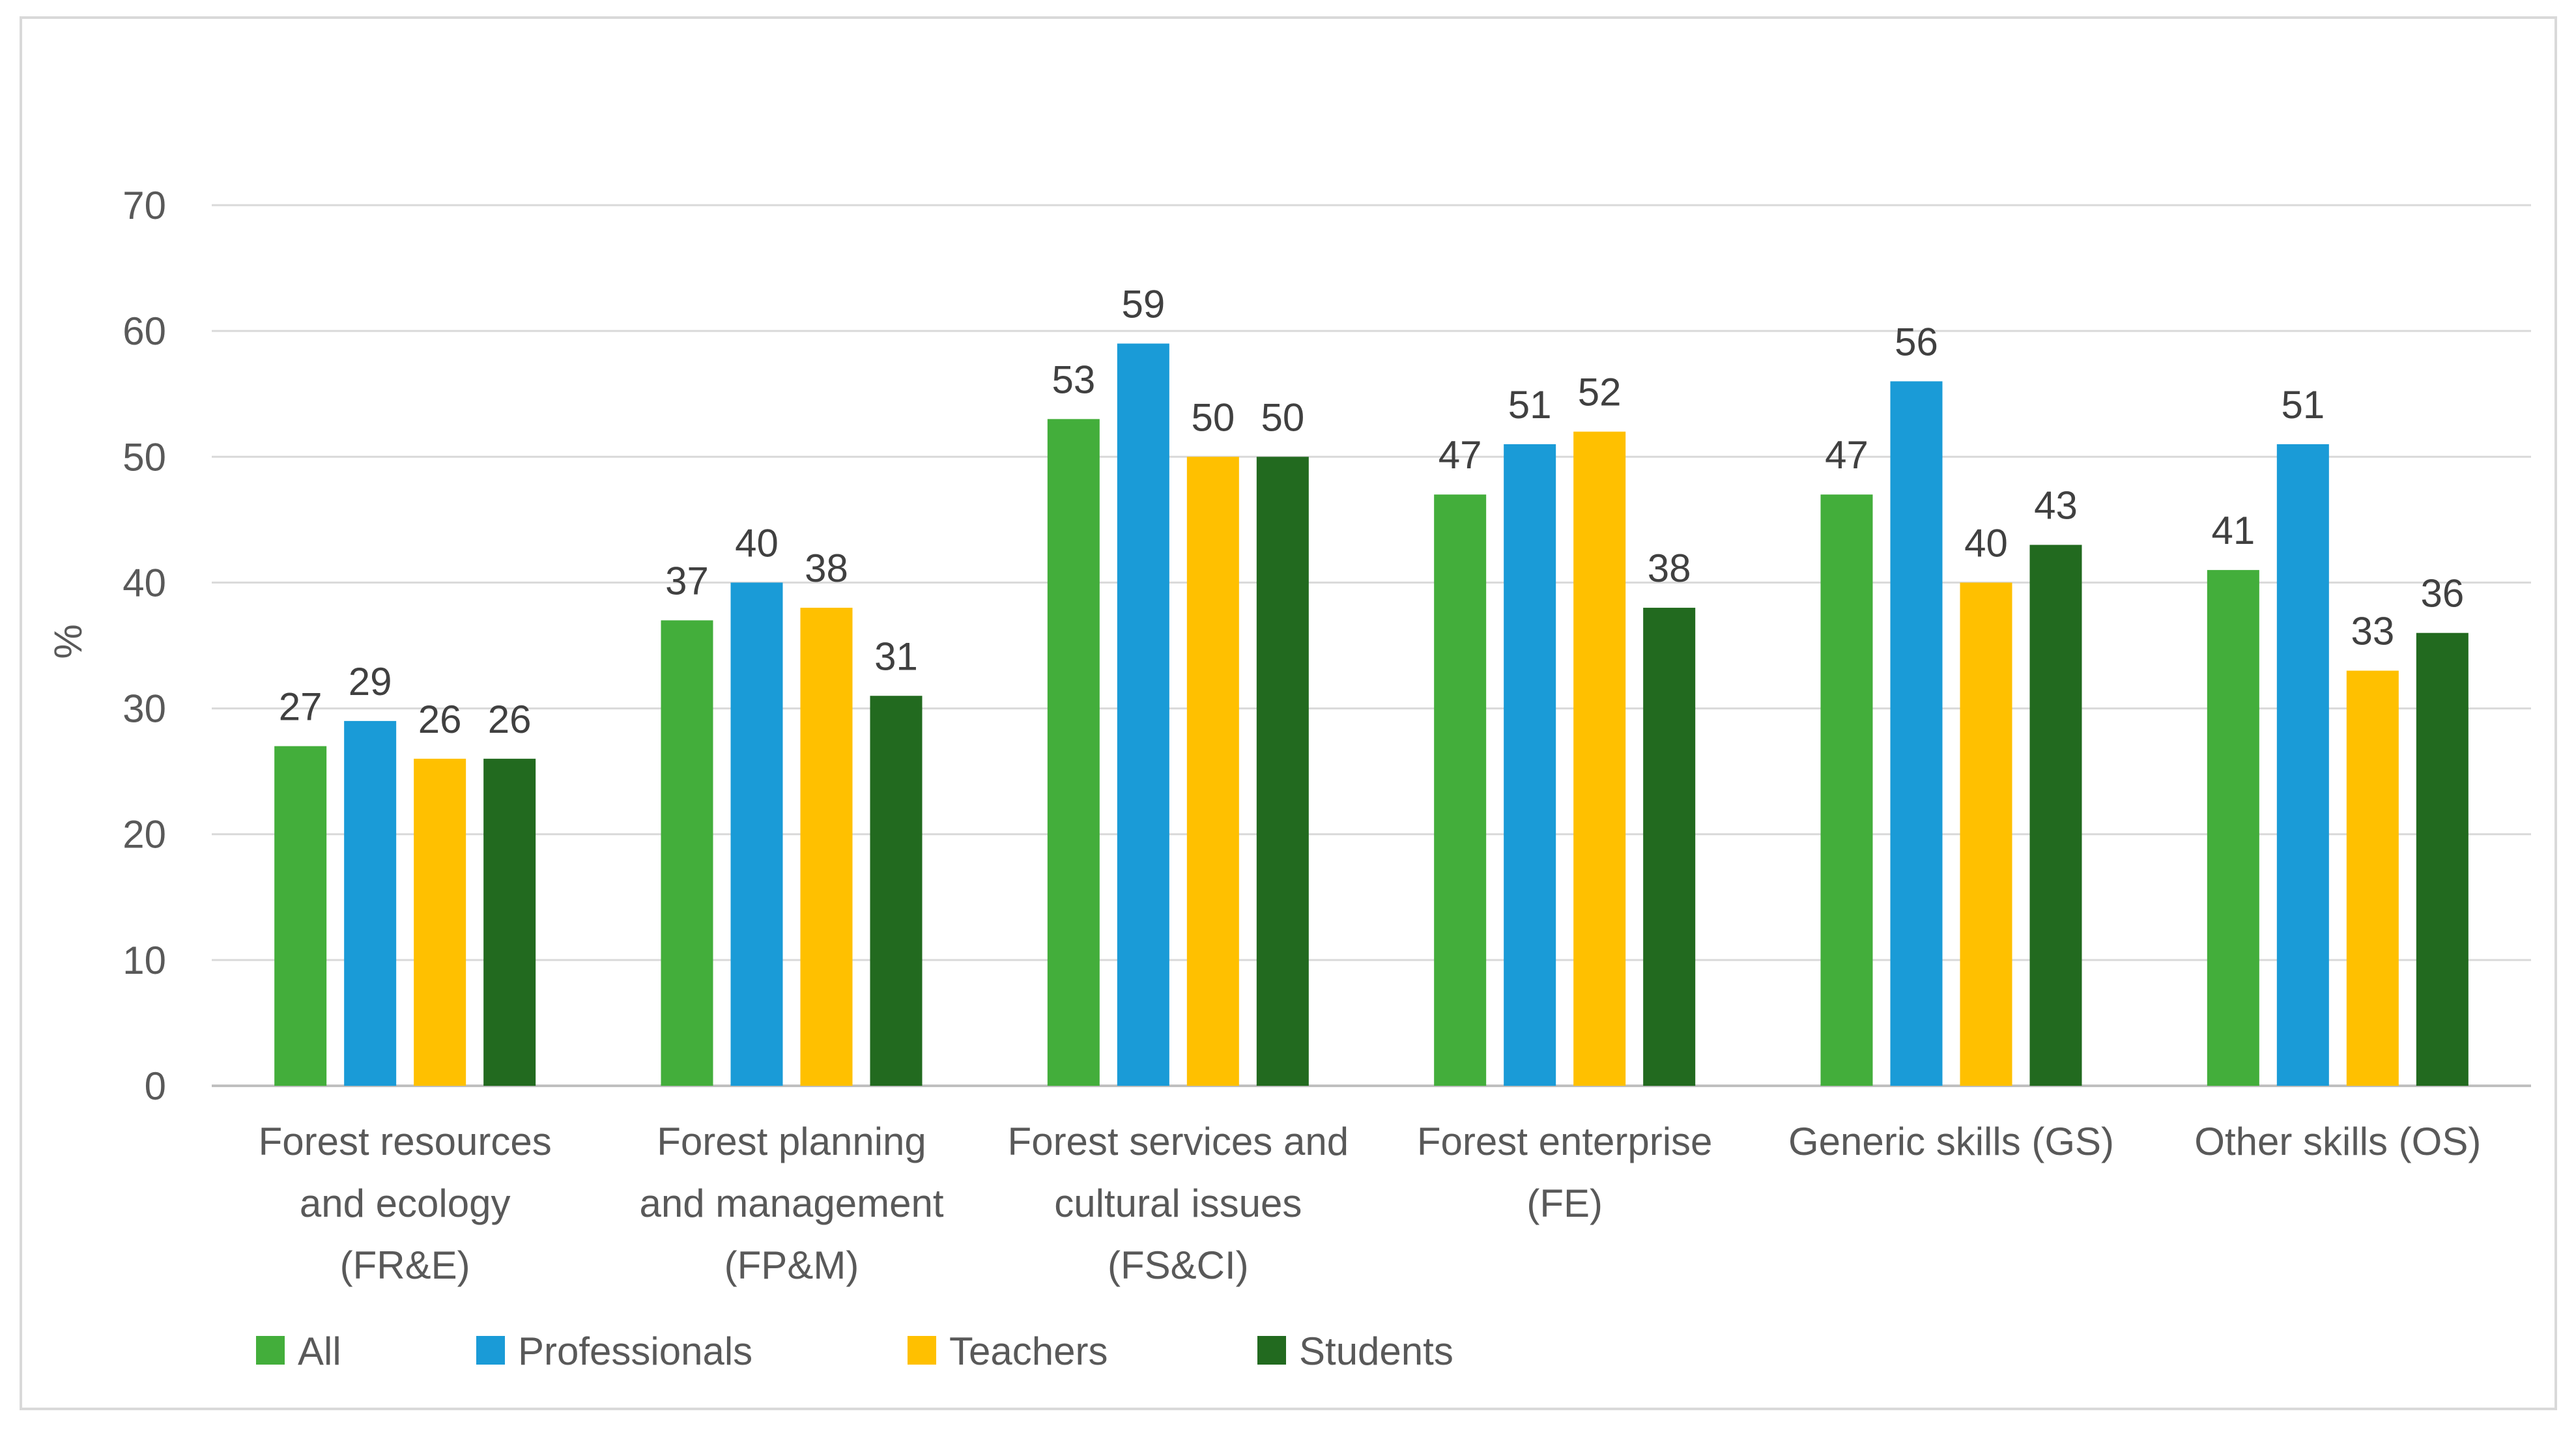  What do you see at coordinates (1565, 1141) in the screenshot?
I see `category-label-4-line-1: Forest enterprise` at bounding box center [1565, 1141].